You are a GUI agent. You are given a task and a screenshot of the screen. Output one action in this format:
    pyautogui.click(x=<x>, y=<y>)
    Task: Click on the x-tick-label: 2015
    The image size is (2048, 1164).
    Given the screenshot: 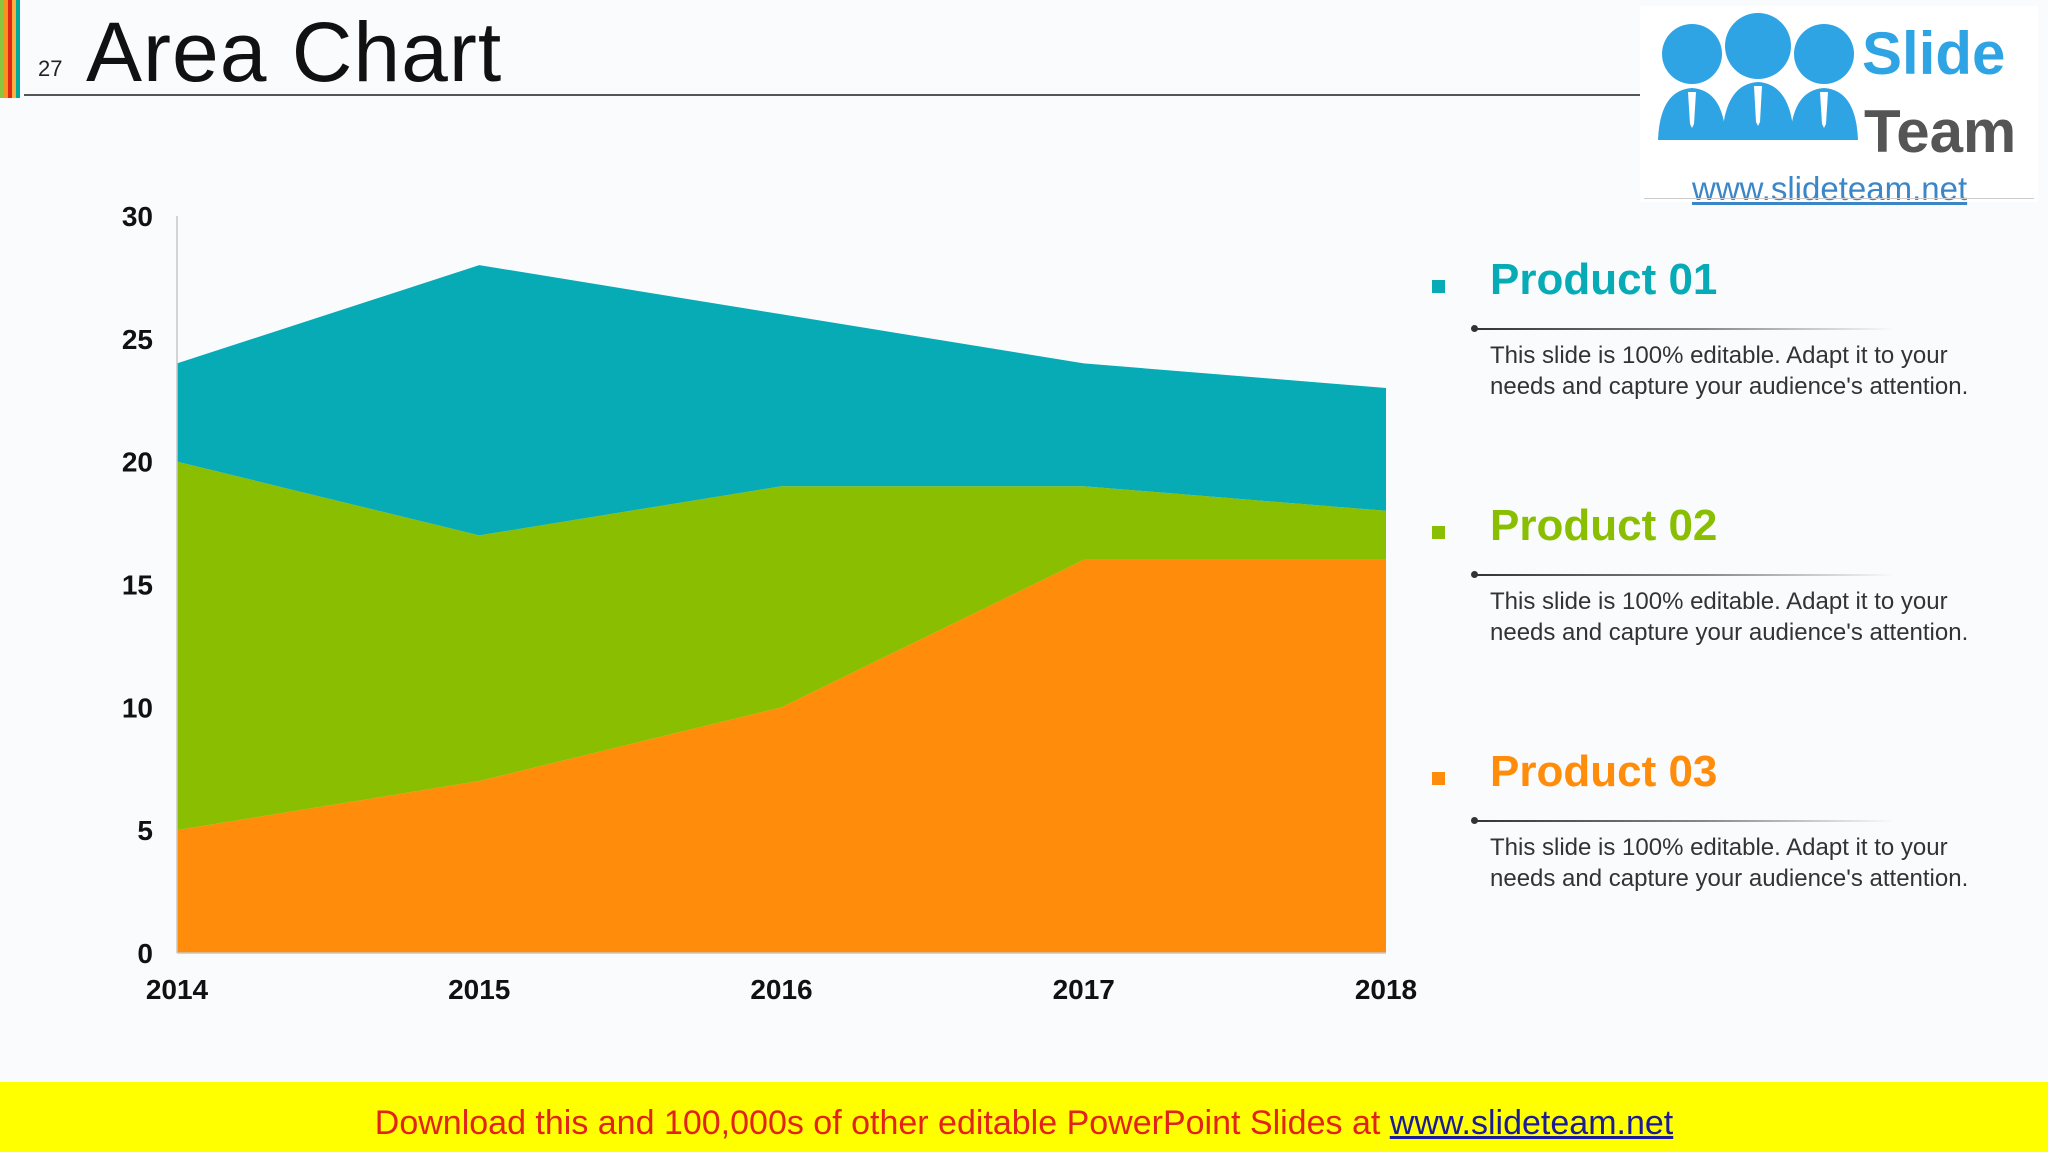 What is the action you would take?
    pyautogui.click(x=479, y=989)
    